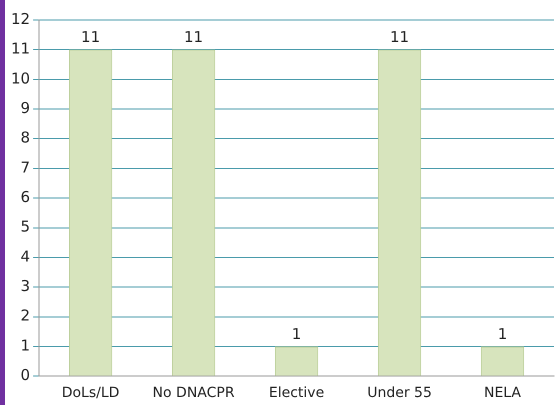 The image size is (558, 405). Describe the element at coordinates (25, 167) in the screenshot. I see `y-tick-label: 7` at that location.